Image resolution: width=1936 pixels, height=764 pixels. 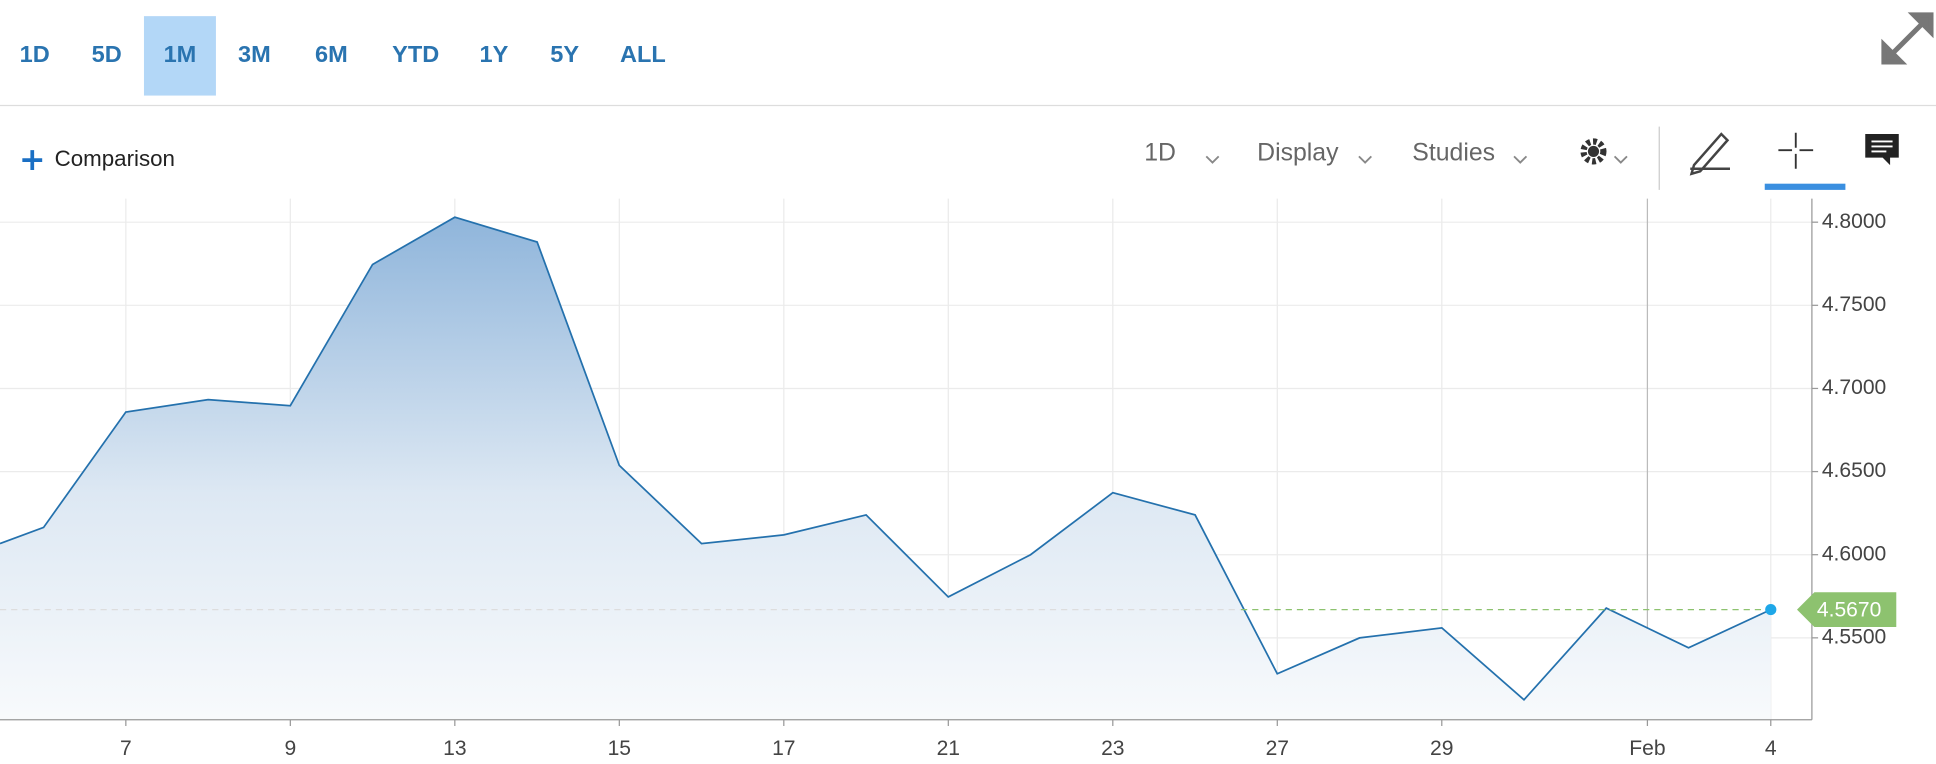 What do you see at coordinates (619, 748) in the screenshot?
I see `x-tick-label: 15` at bounding box center [619, 748].